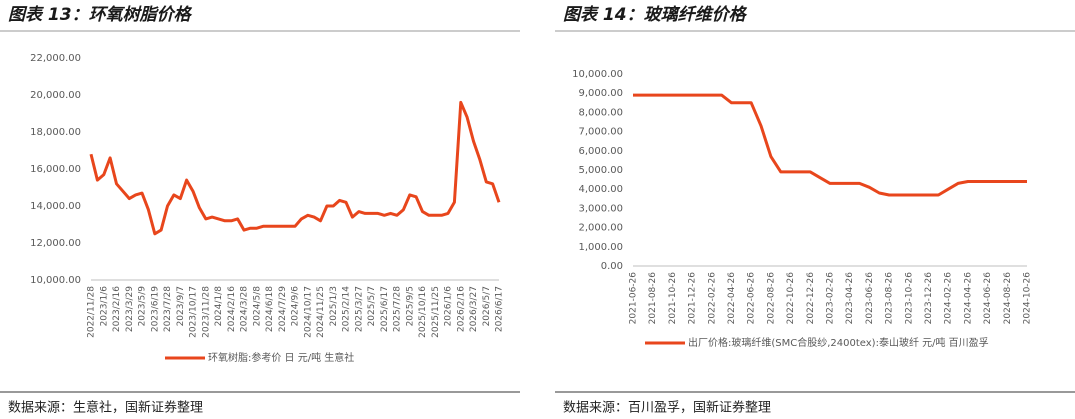 The width and height of the screenshot is (1075, 419). Describe the element at coordinates (634, 298) in the screenshot. I see `x-tick-label: 2021-06-26` at that location.